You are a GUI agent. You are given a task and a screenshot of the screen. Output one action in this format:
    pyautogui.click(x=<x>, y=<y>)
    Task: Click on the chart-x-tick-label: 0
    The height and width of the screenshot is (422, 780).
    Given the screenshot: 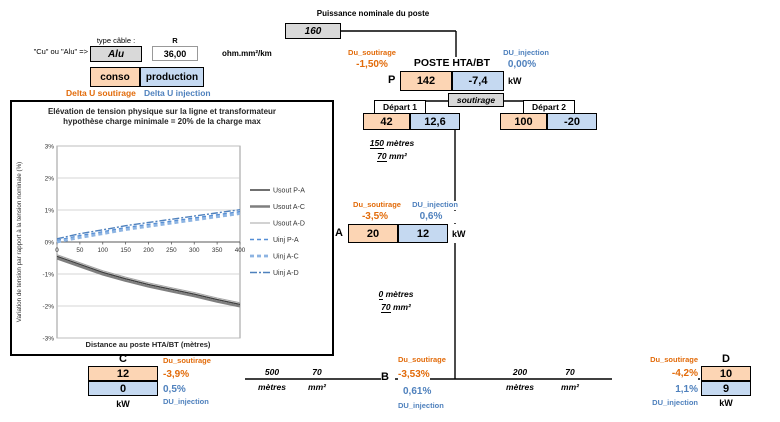 What is the action you would take?
    pyautogui.click(x=57, y=250)
    